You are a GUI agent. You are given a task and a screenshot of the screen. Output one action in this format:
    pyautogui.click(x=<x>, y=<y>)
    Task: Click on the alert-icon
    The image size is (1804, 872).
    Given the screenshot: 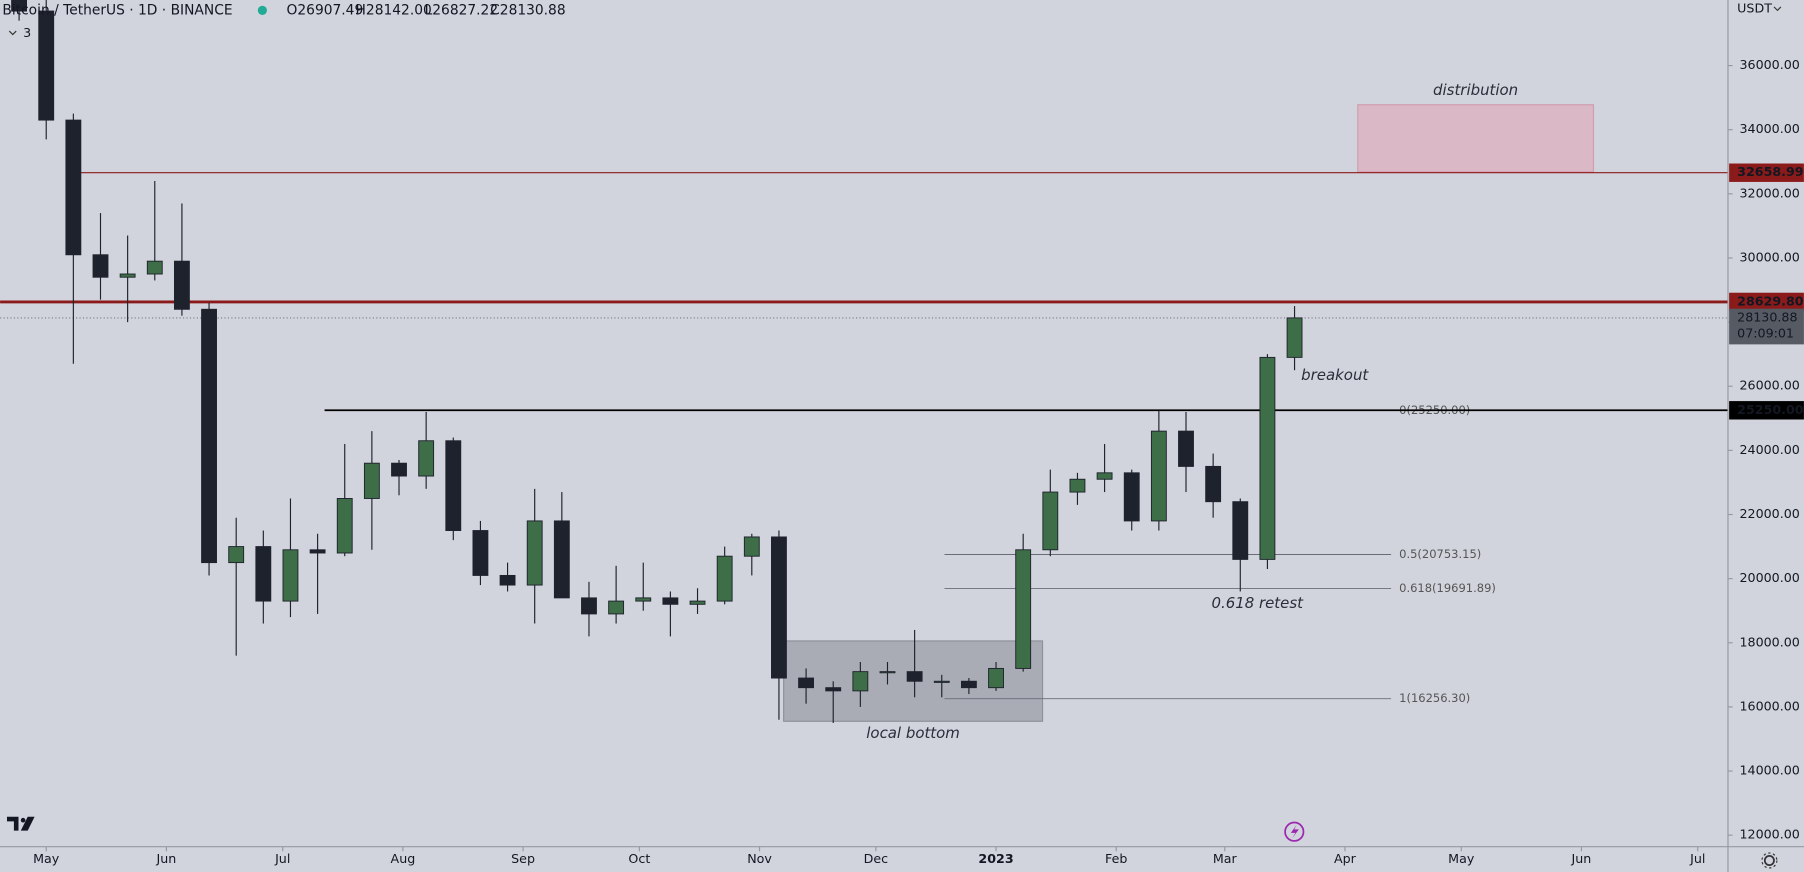 What is the action you would take?
    pyautogui.click(x=1294, y=831)
    